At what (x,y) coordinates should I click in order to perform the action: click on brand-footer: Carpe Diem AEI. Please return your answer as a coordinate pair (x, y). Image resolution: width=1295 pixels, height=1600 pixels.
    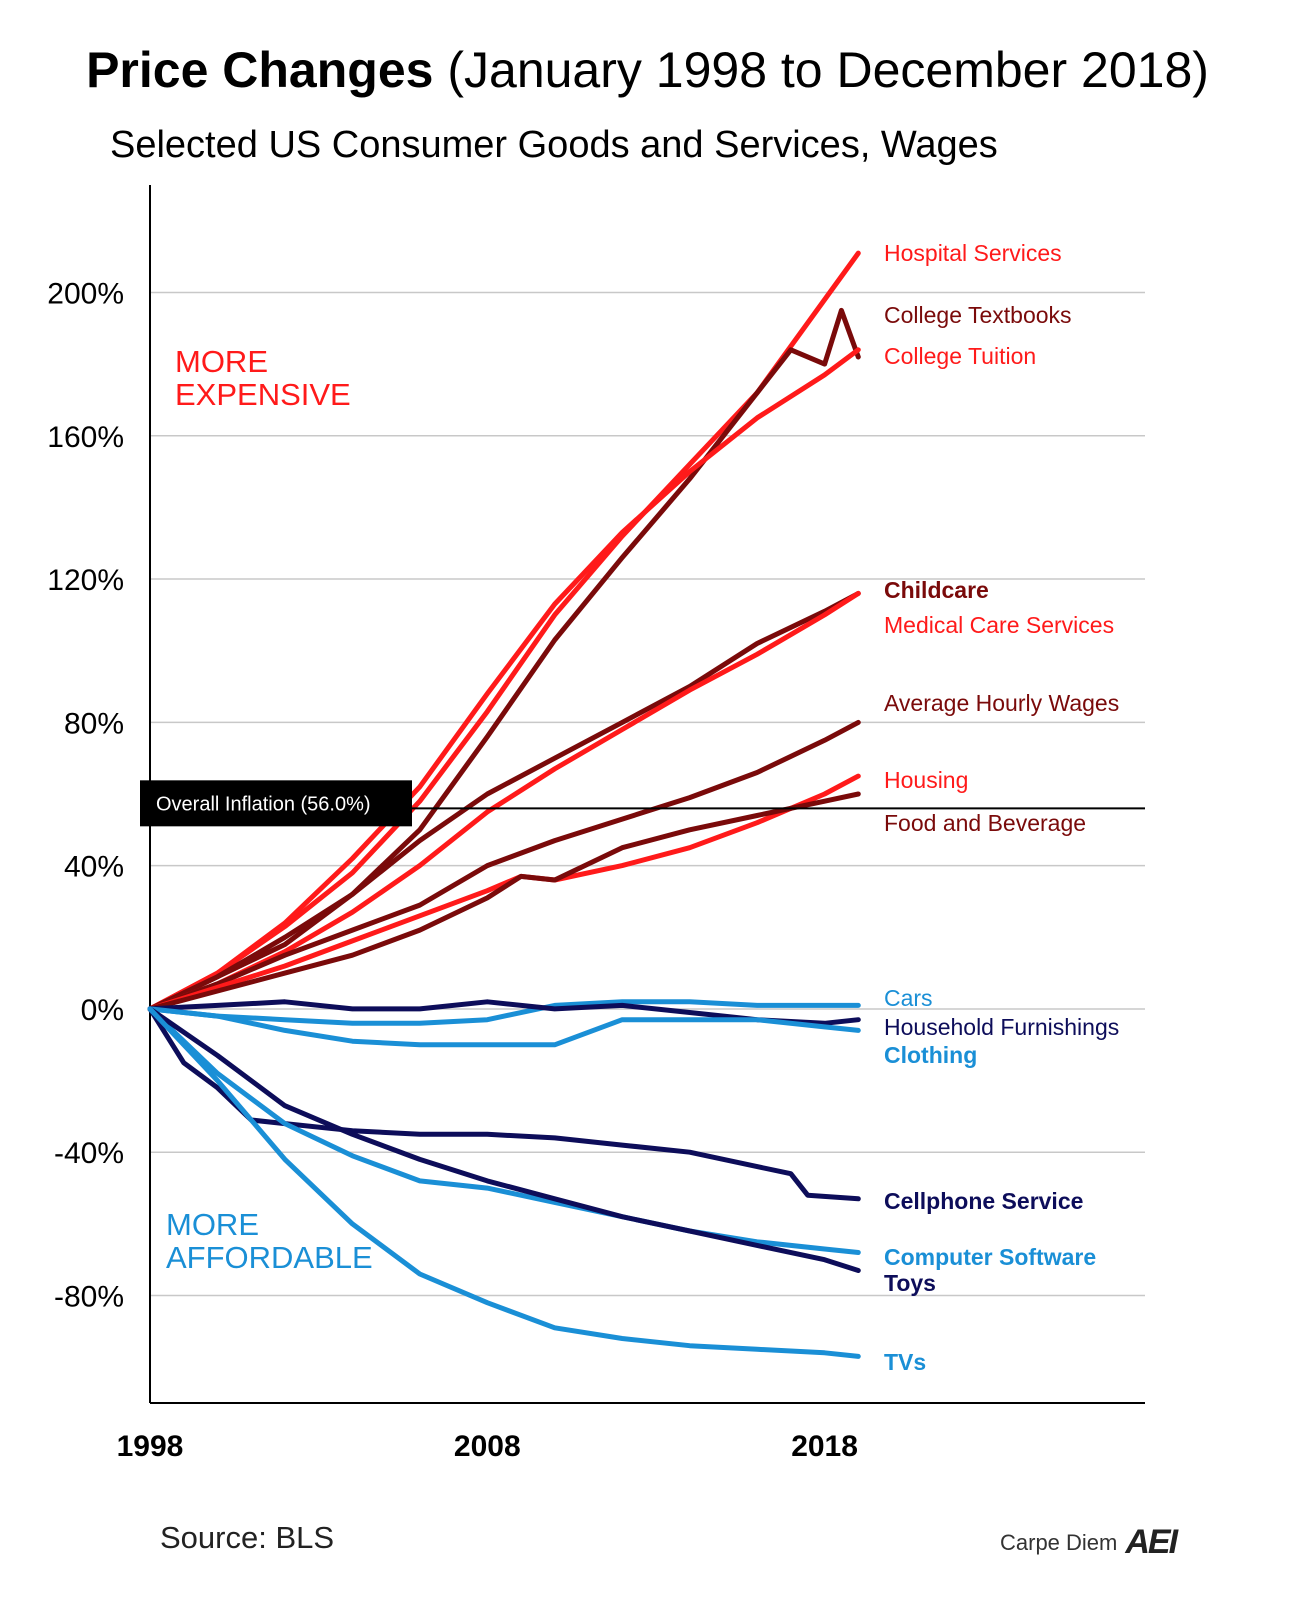
    Looking at the image, I should click on (1089, 1542).